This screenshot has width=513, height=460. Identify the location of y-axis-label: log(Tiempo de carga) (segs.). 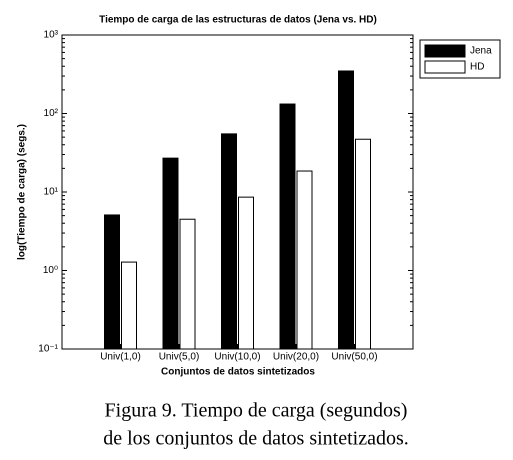
(22, 192).